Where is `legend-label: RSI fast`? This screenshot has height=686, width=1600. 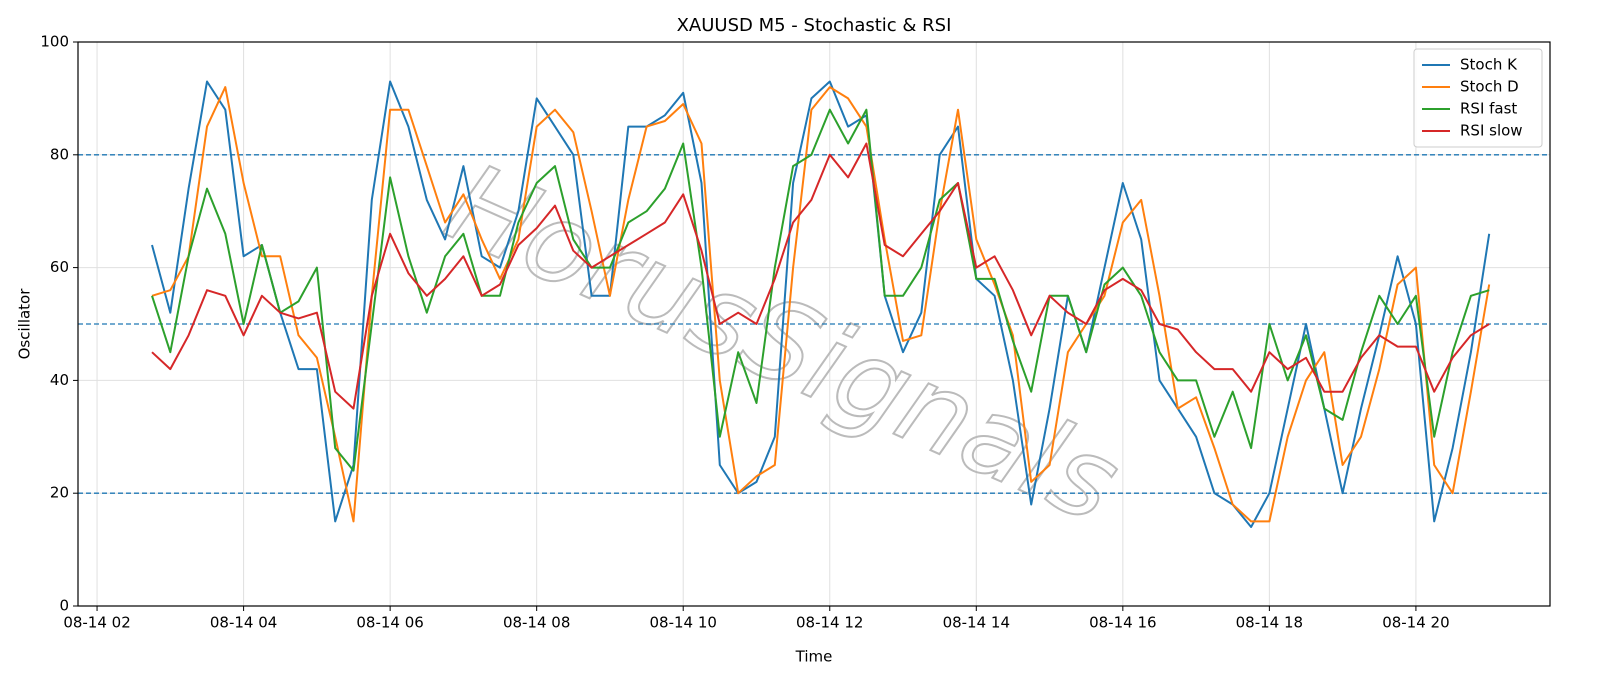
legend-label: RSI fast is located at coordinates (1488, 109).